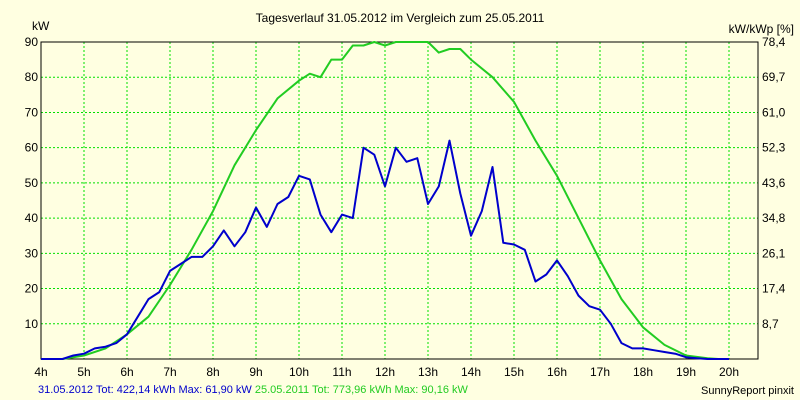 The height and width of the screenshot is (400, 800). Describe the element at coordinates (514, 372) in the screenshot. I see `x-tick-label: 15h` at that location.